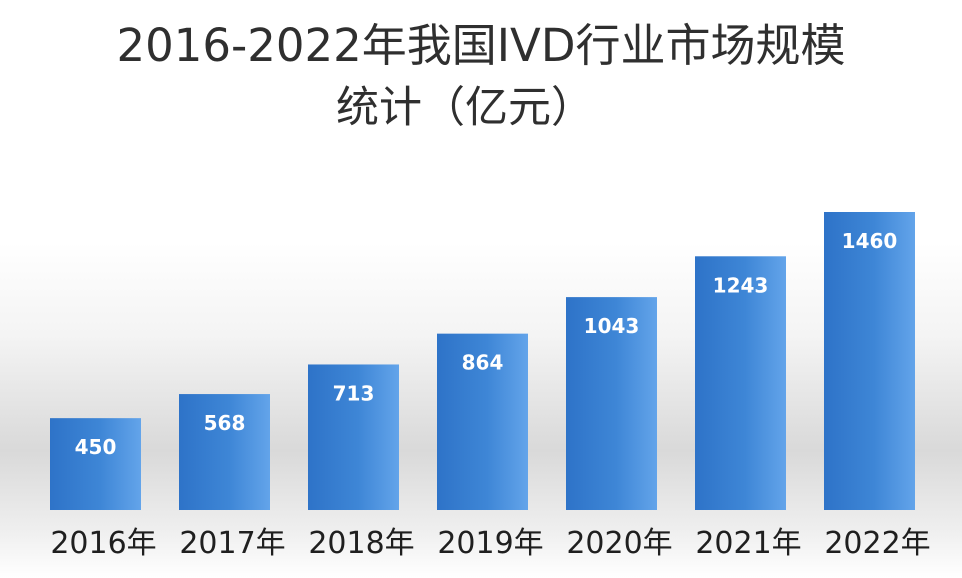  Describe the element at coordinates (465, 108) in the screenshot. I see `chart-title-line2: 统计（亿元）` at that location.